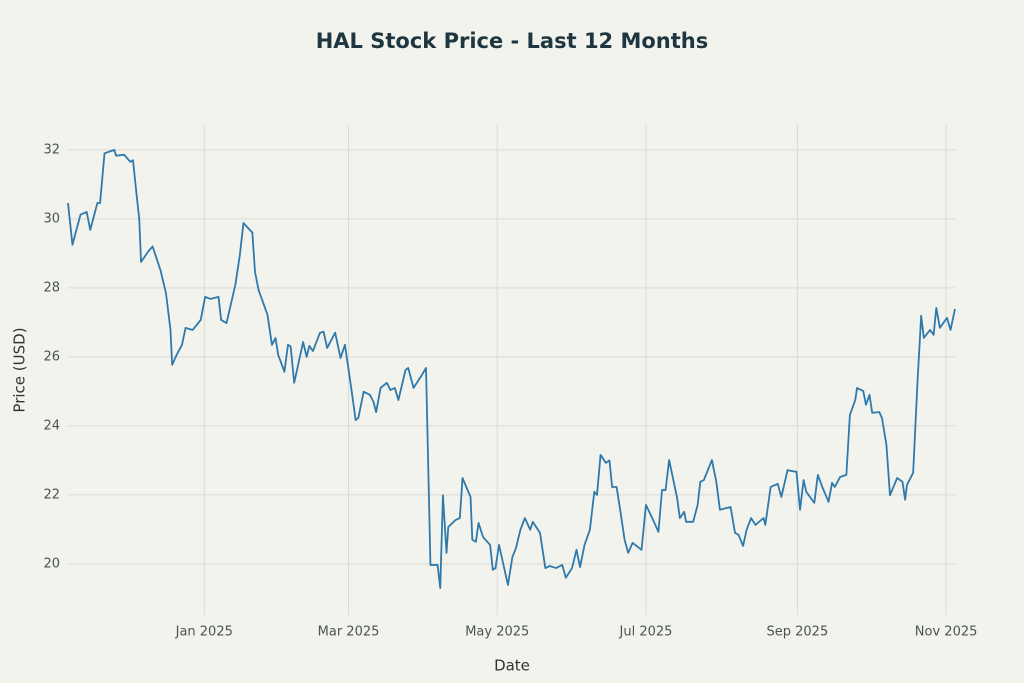 This screenshot has width=1024, height=683. I want to click on x-tick-label: May 2025, so click(497, 632).